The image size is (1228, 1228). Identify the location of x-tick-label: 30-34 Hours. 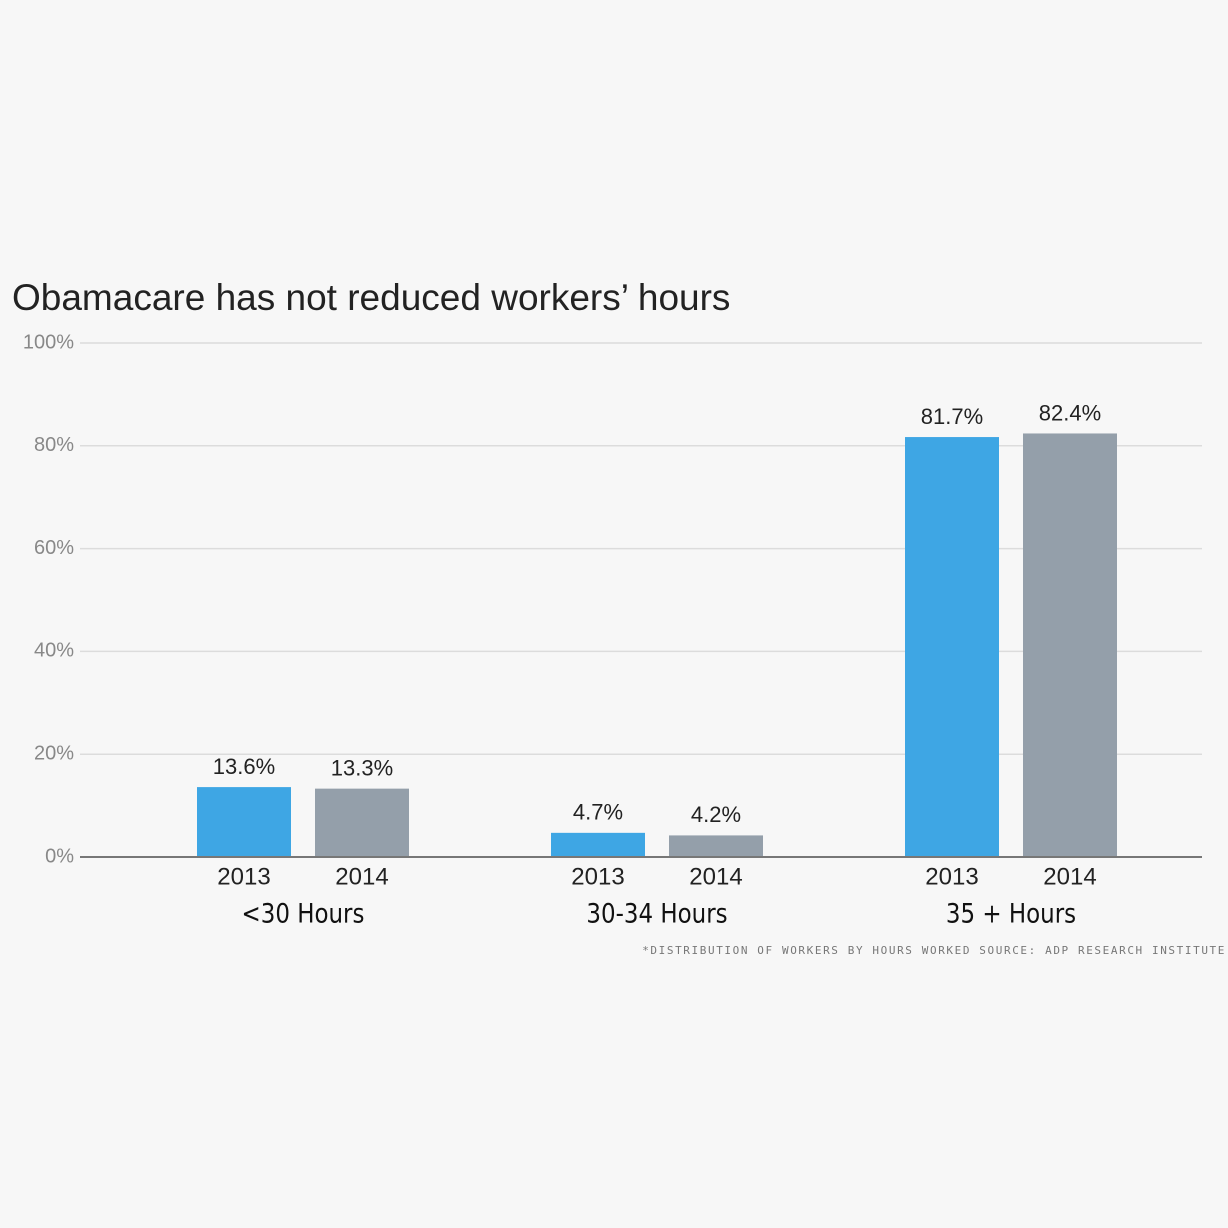
(656, 913).